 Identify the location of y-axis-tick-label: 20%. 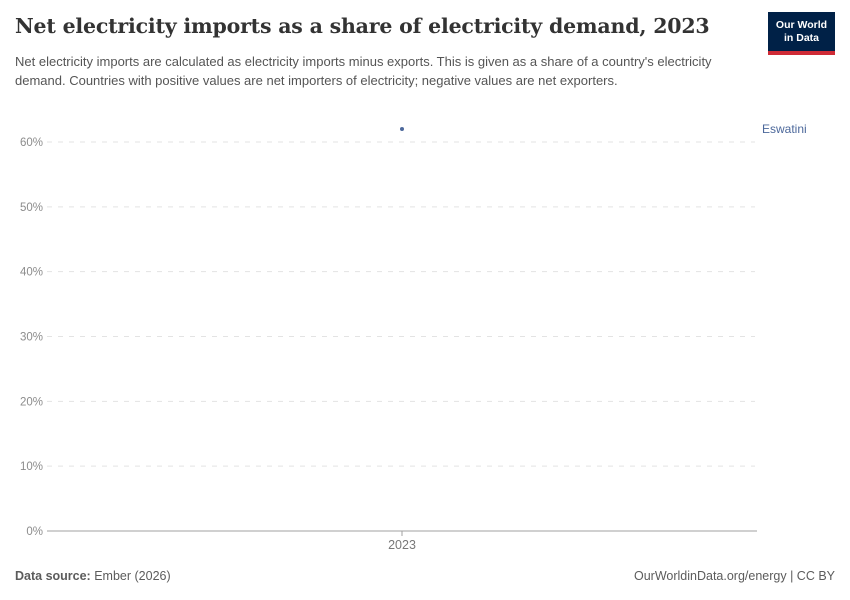
(31, 402).